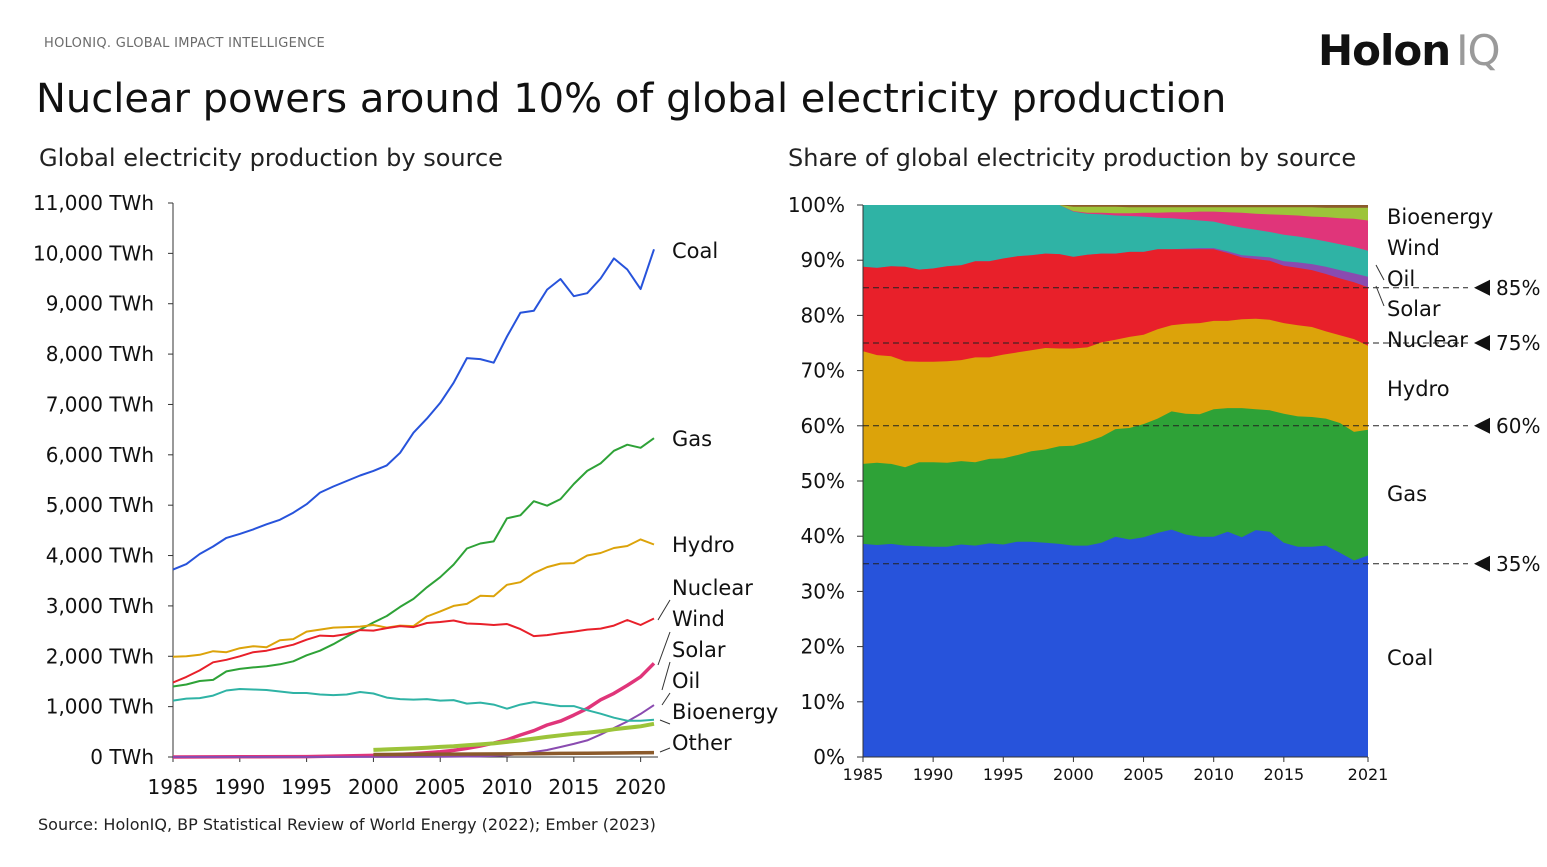  I want to click on left-series-label-oil: Oil, so click(686, 681).